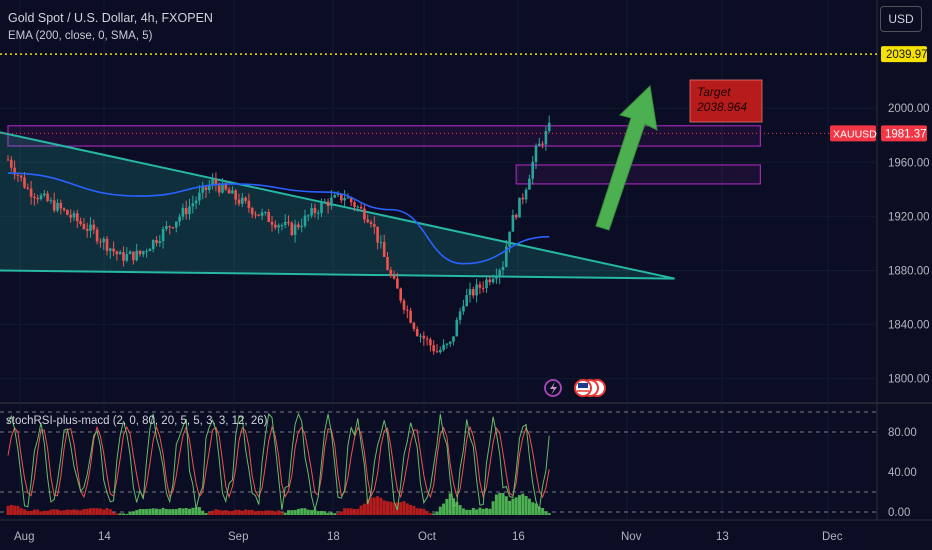 Image resolution: width=932 pixels, height=550 pixels. What do you see at coordinates (278, 218) in the screenshot?
I see `ema-line` at bounding box center [278, 218].